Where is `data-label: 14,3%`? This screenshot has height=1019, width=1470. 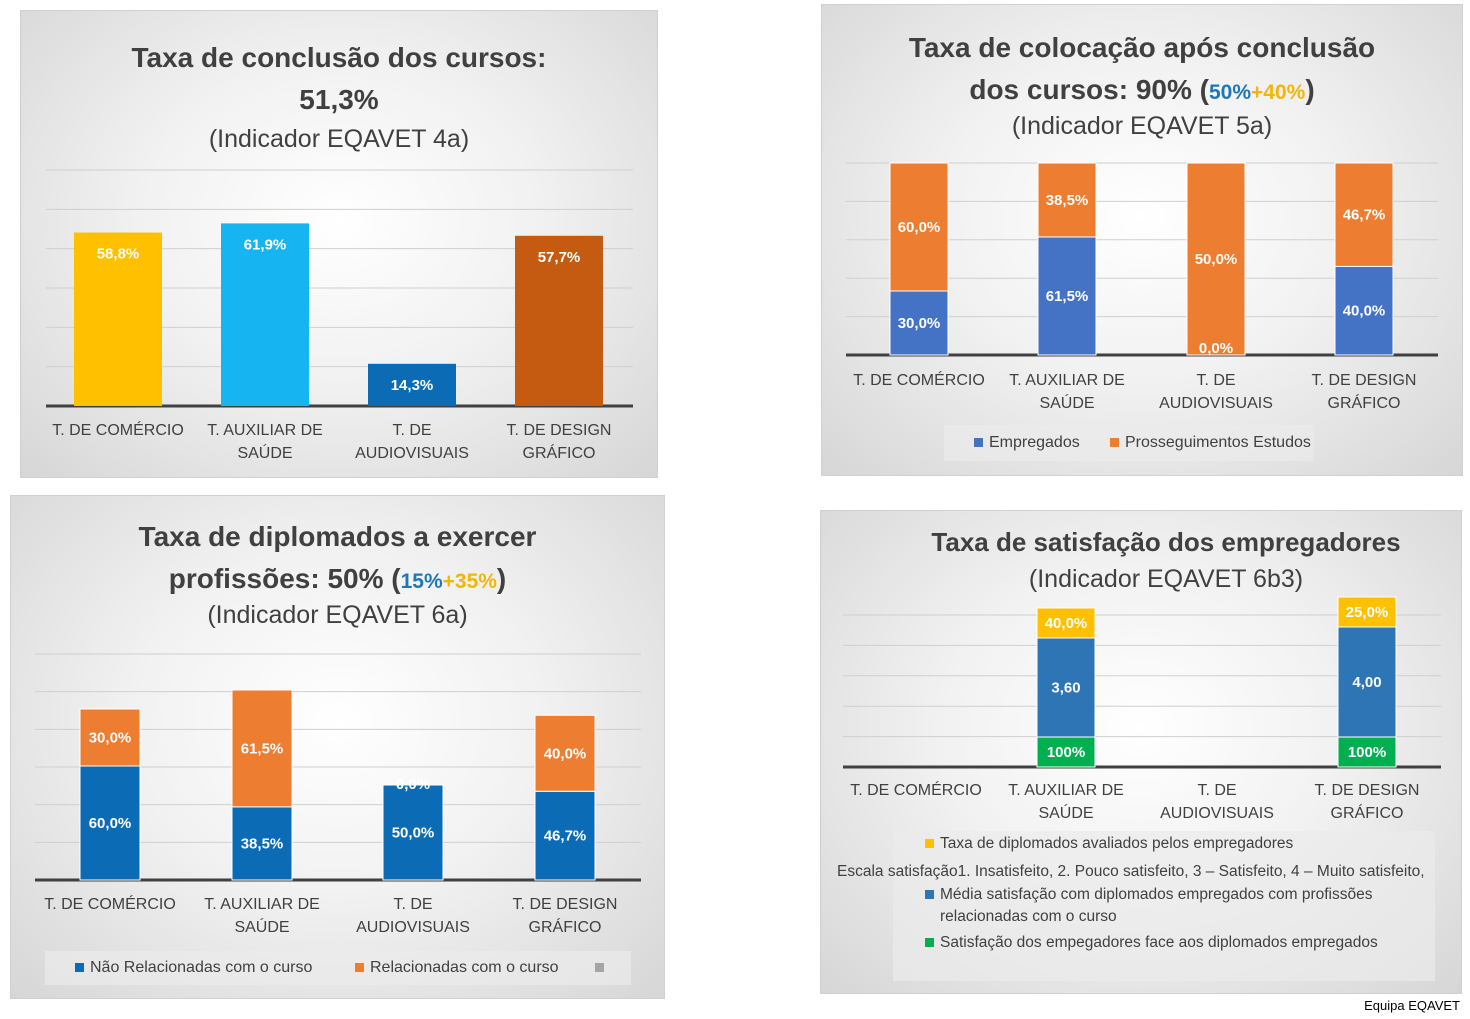 data-label: 14,3% is located at coordinates (412, 385).